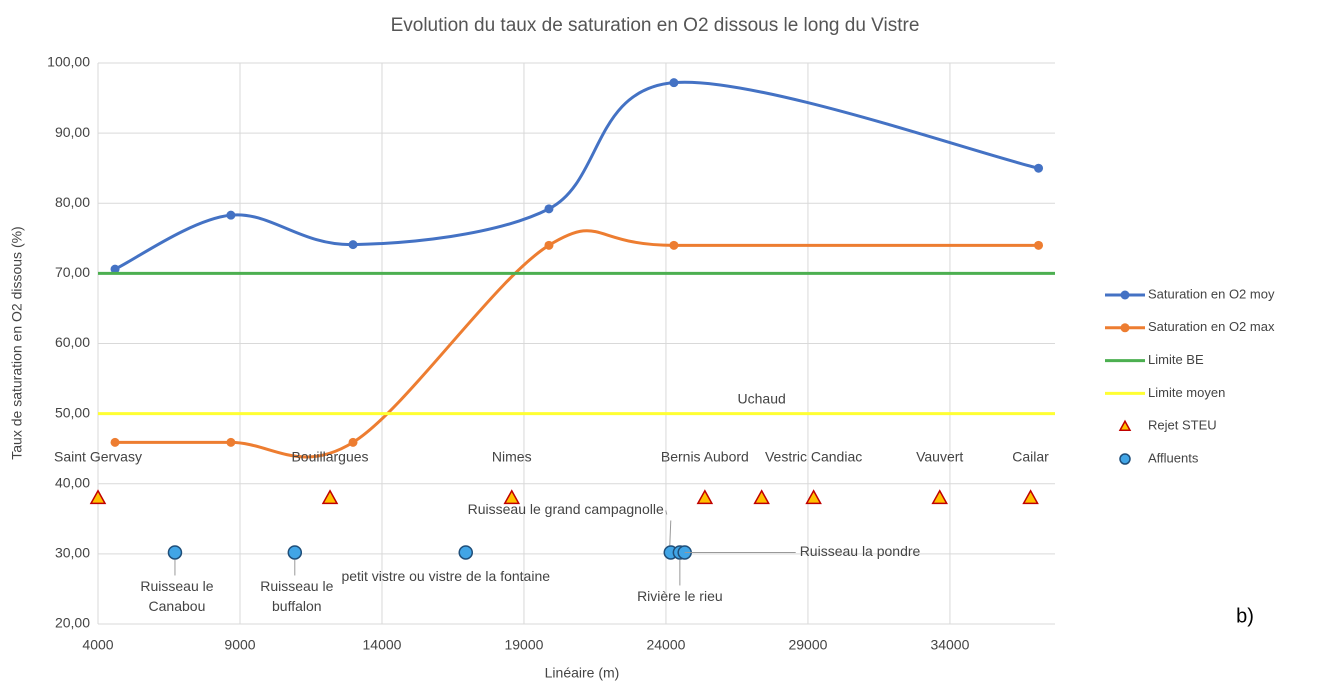 The height and width of the screenshot is (684, 1323). What do you see at coordinates (72, 202) in the screenshot?
I see `y-tick-label: 80,00` at bounding box center [72, 202].